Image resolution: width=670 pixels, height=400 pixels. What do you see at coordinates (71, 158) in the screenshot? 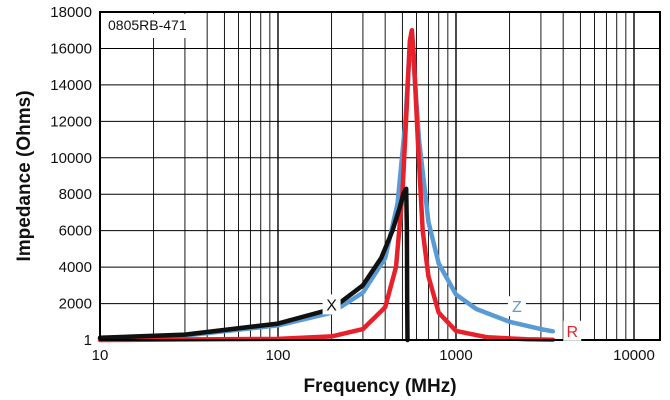
I see `y-tick-label: 10000` at bounding box center [71, 158].